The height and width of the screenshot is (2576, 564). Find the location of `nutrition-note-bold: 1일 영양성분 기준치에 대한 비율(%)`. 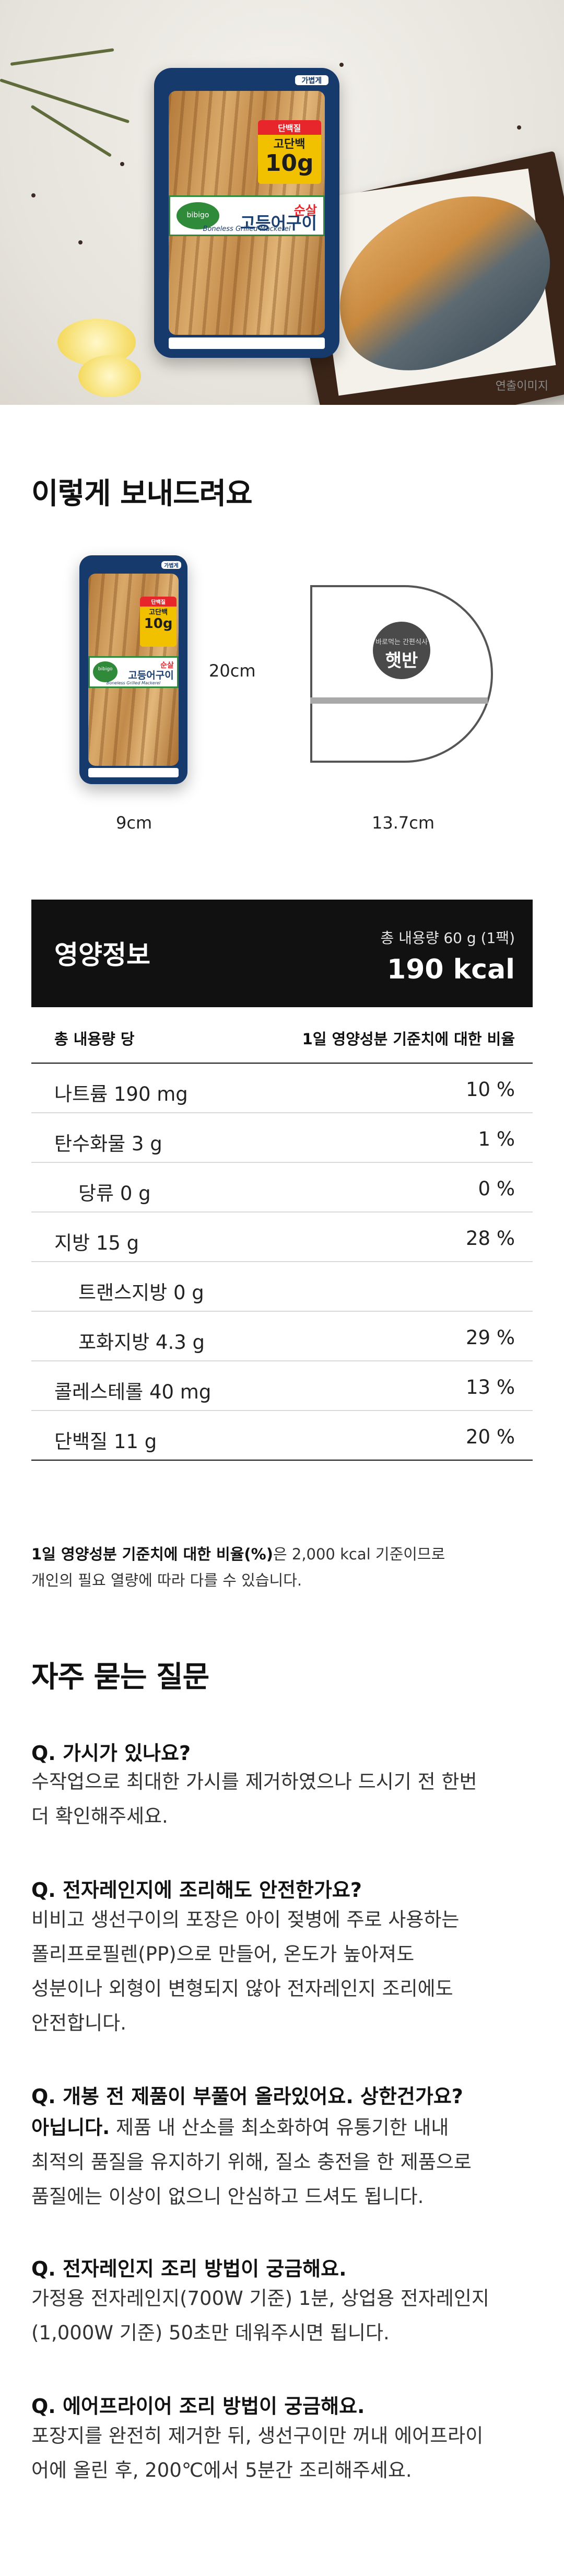

nutrition-note-bold: 1일 영양성분 기준치에 대한 비율(%) is located at coordinates (152, 1554).